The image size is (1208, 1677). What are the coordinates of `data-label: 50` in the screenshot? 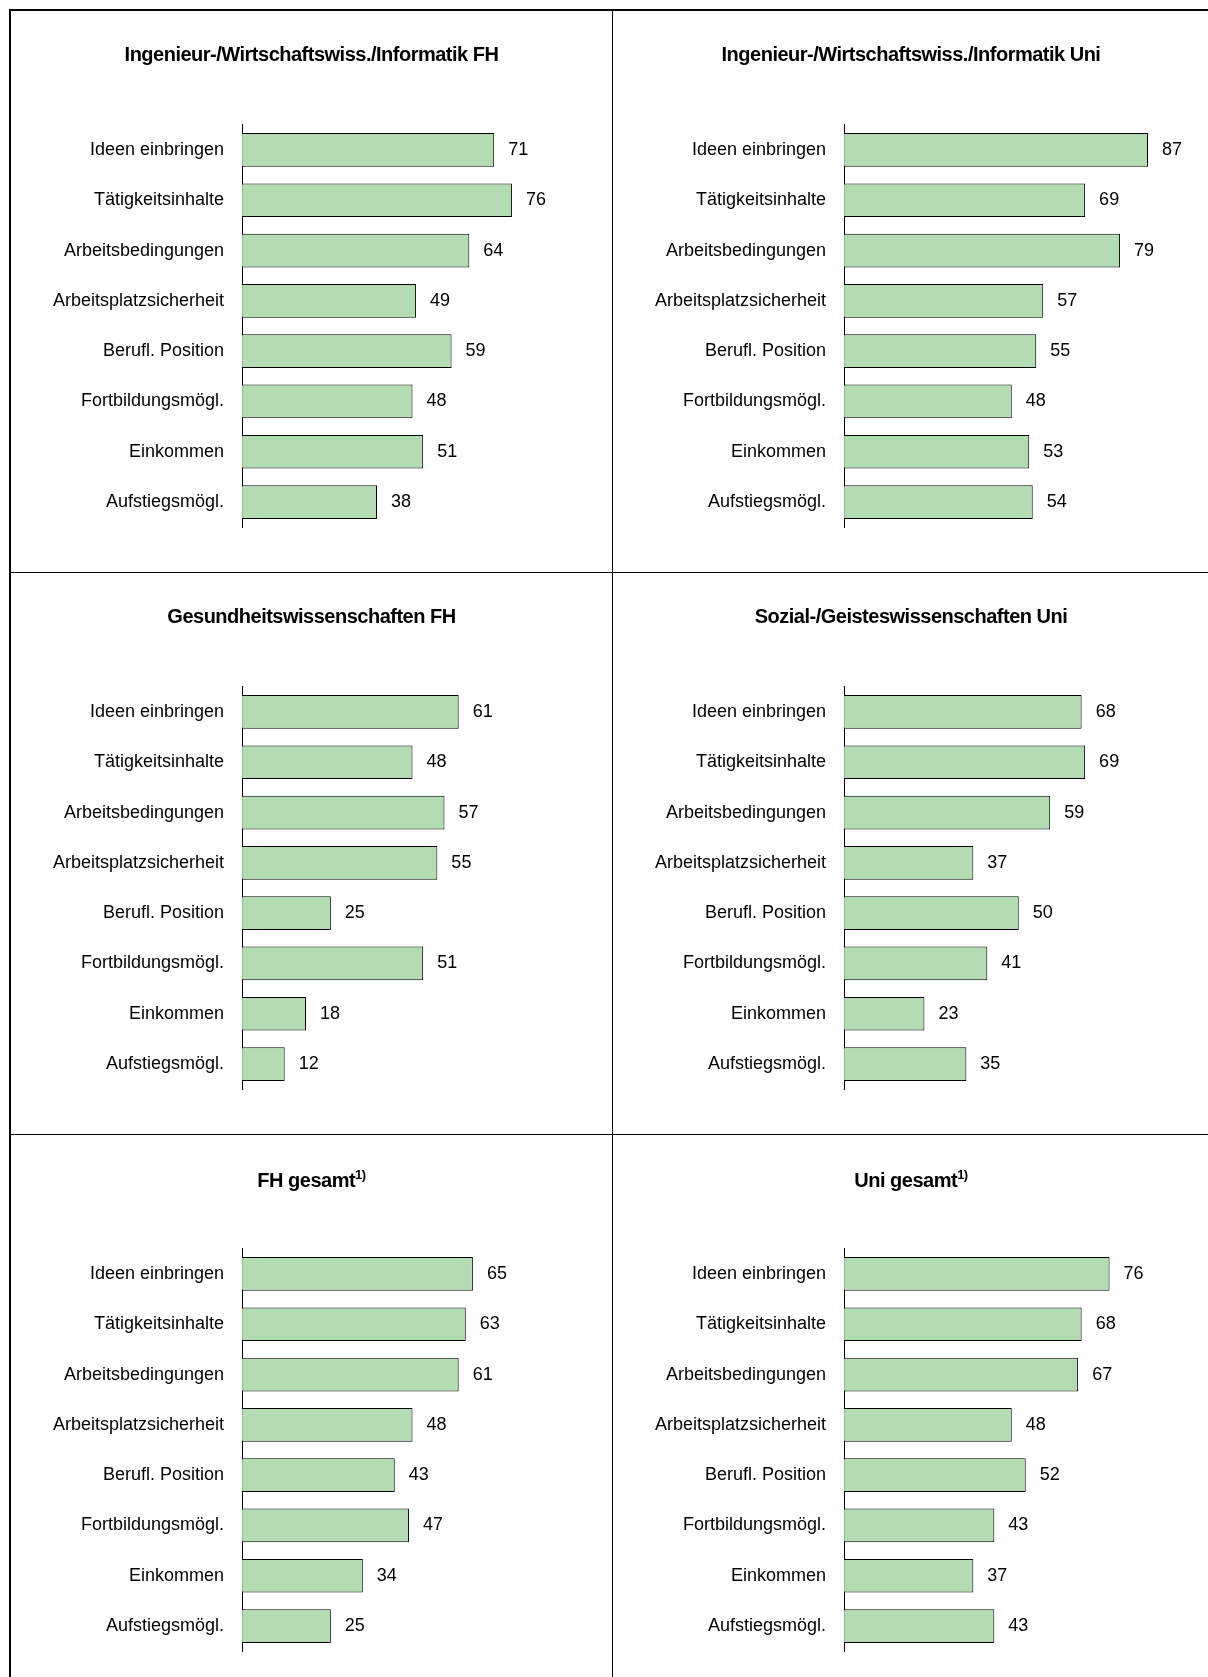 It's located at (1042, 912).